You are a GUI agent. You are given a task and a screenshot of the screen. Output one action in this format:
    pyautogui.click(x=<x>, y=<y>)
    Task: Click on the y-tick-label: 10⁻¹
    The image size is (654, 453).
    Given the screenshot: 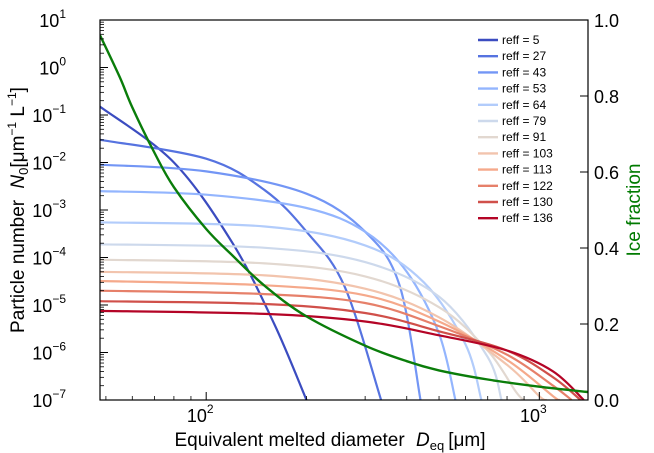 What is the action you would take?
    pyautogui.click(x=49, y=114)
    